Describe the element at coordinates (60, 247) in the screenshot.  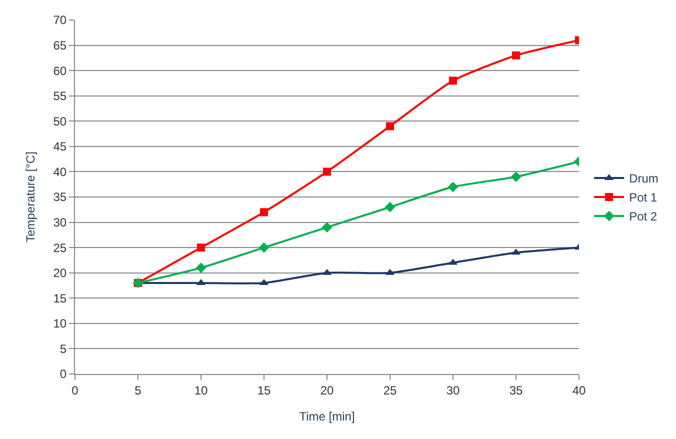
I see `y-tick-label: 25` at that location.